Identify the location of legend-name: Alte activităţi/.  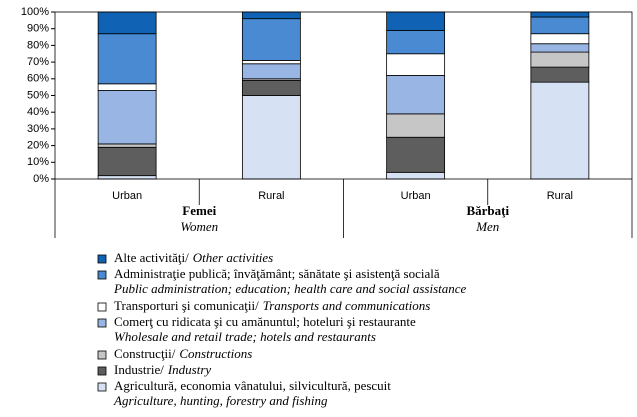
(151, 257).